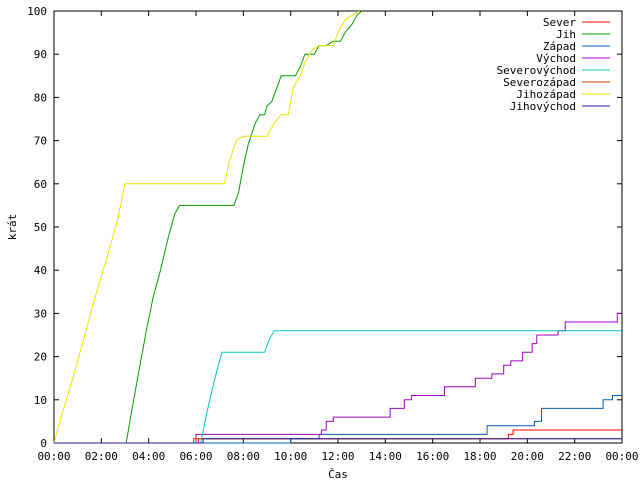 The image size is (640, 480). I want to click on legend-label: Severovýchod, so click(536, 70).